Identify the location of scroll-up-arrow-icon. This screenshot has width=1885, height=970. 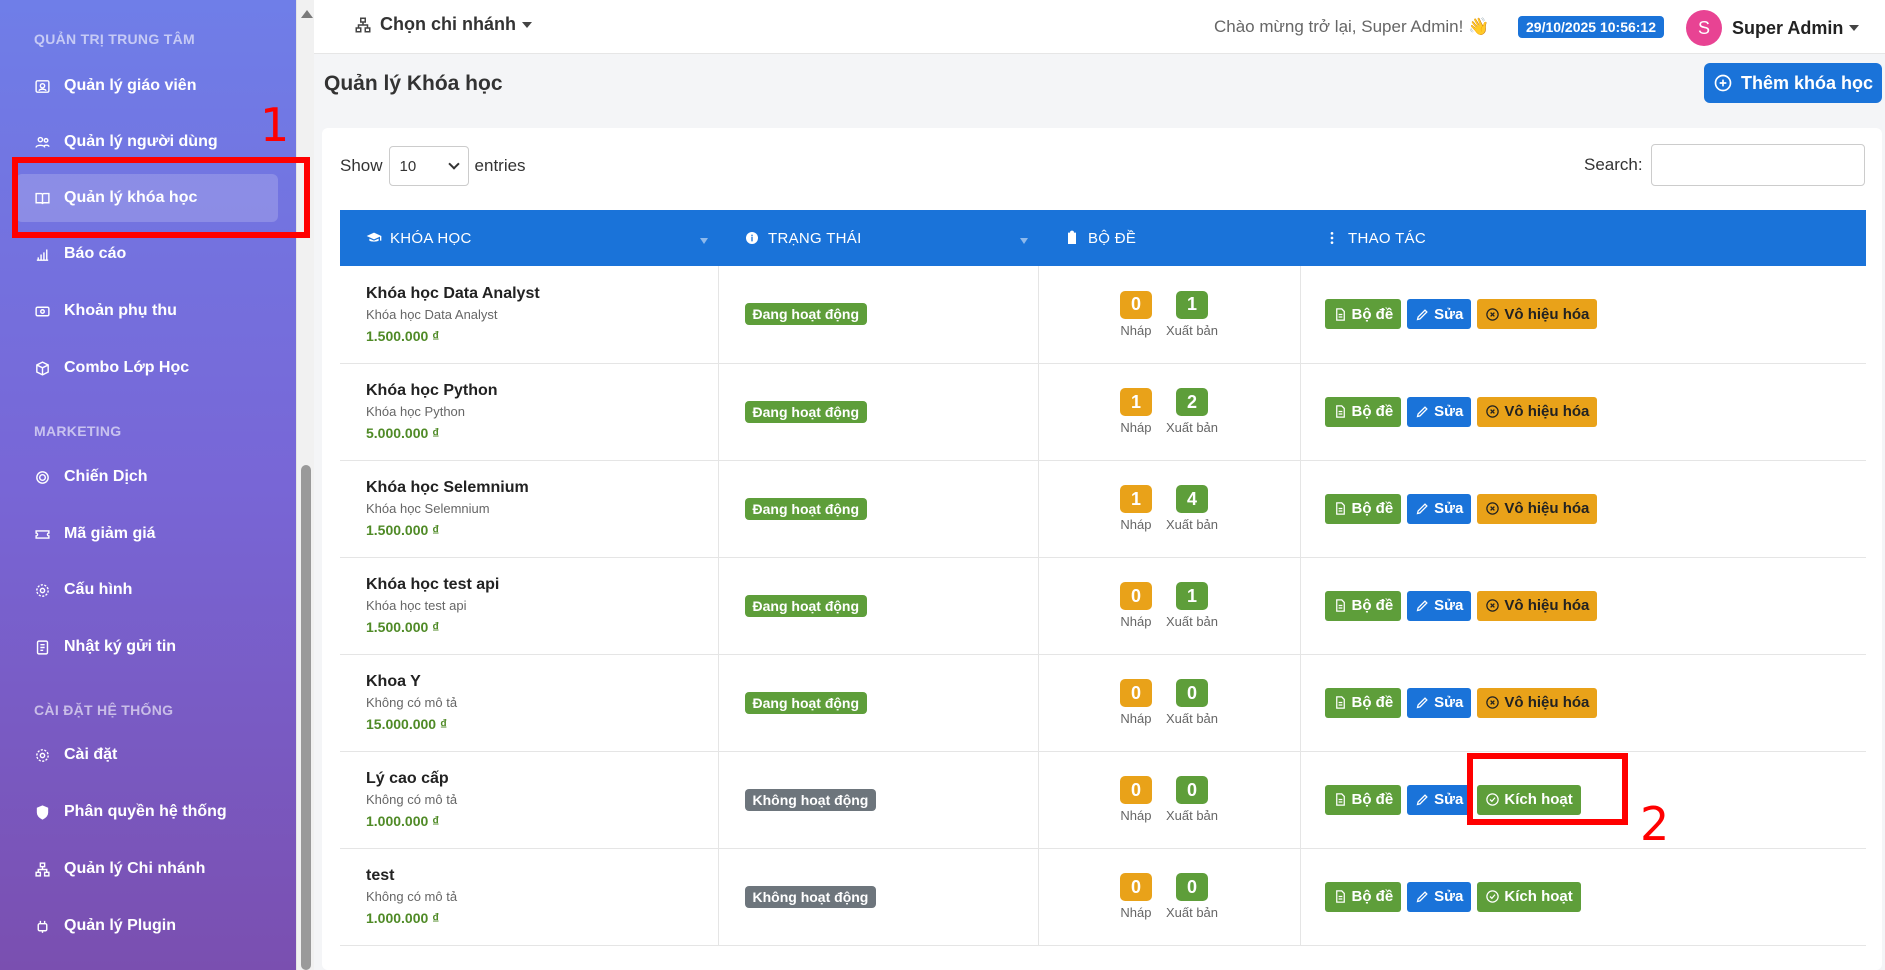
(307, 14).